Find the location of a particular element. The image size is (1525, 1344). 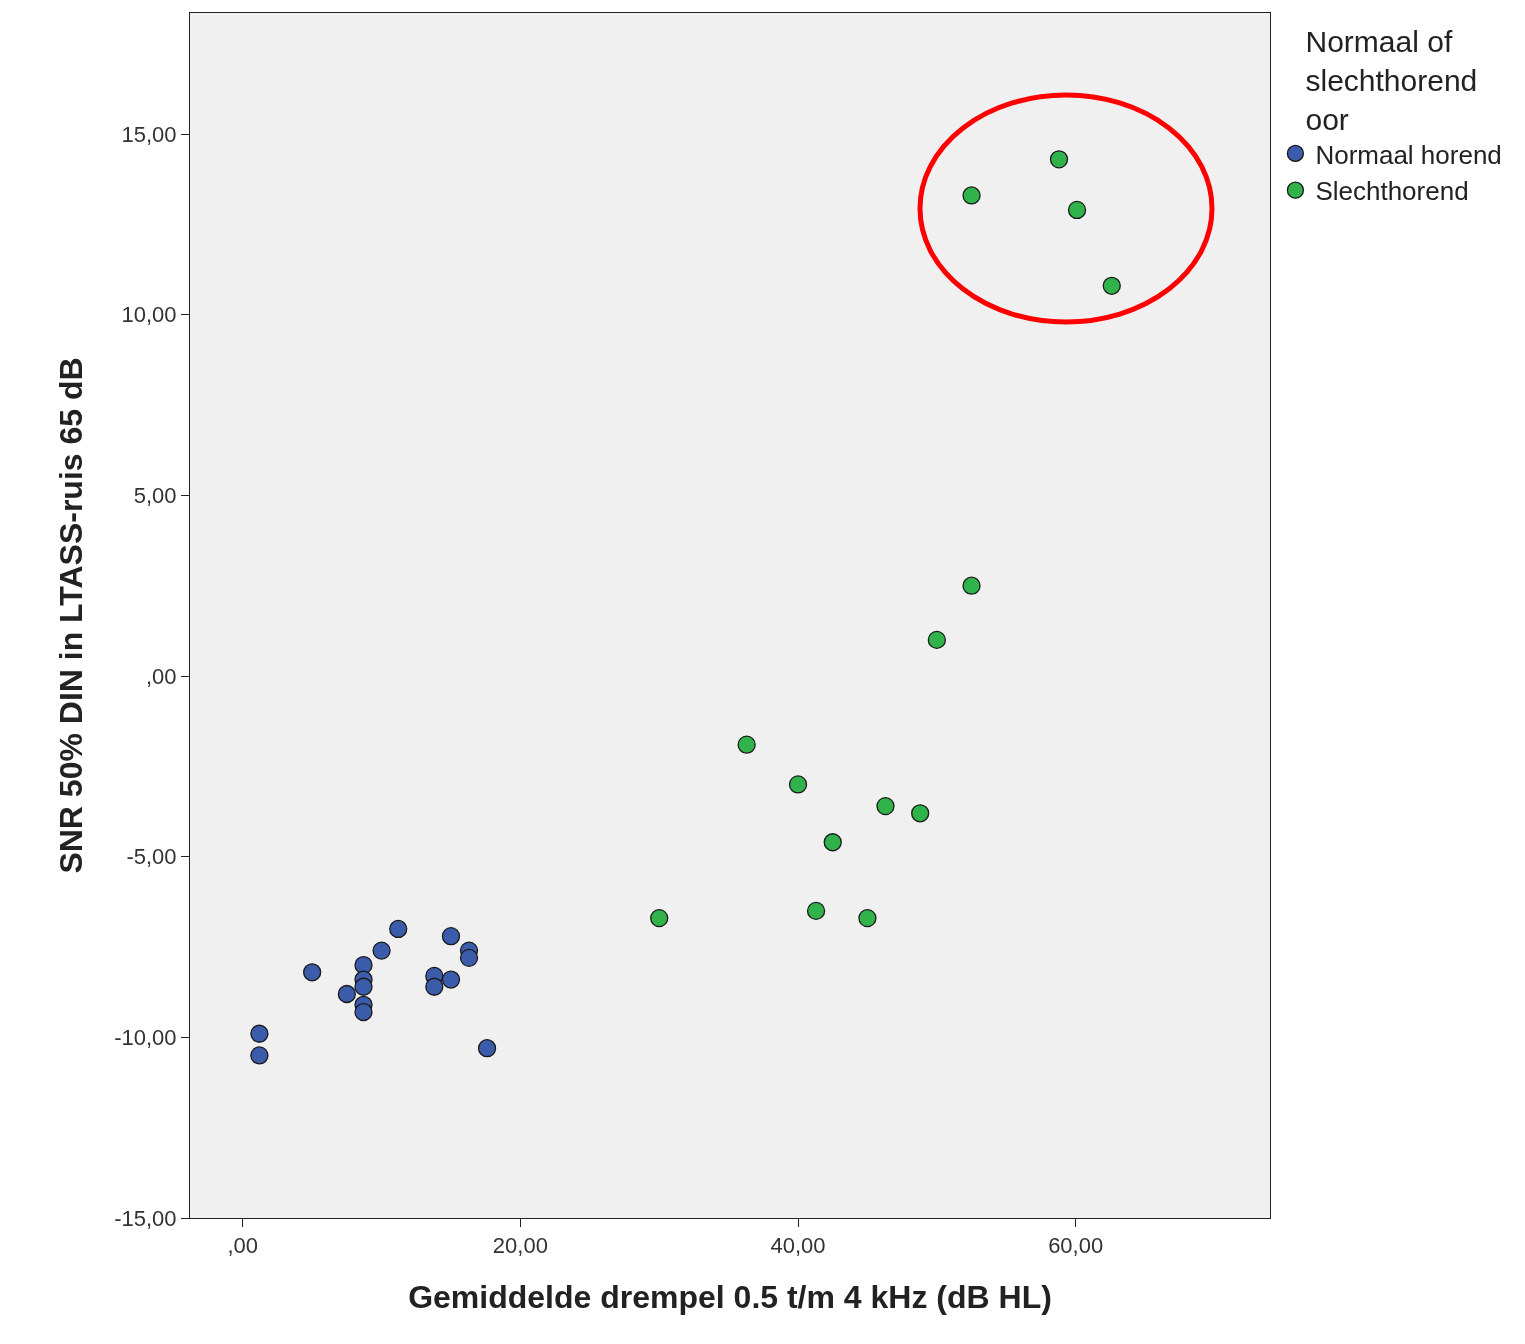

legend-label: Slechthorend is located at coordinates (1392, 191).